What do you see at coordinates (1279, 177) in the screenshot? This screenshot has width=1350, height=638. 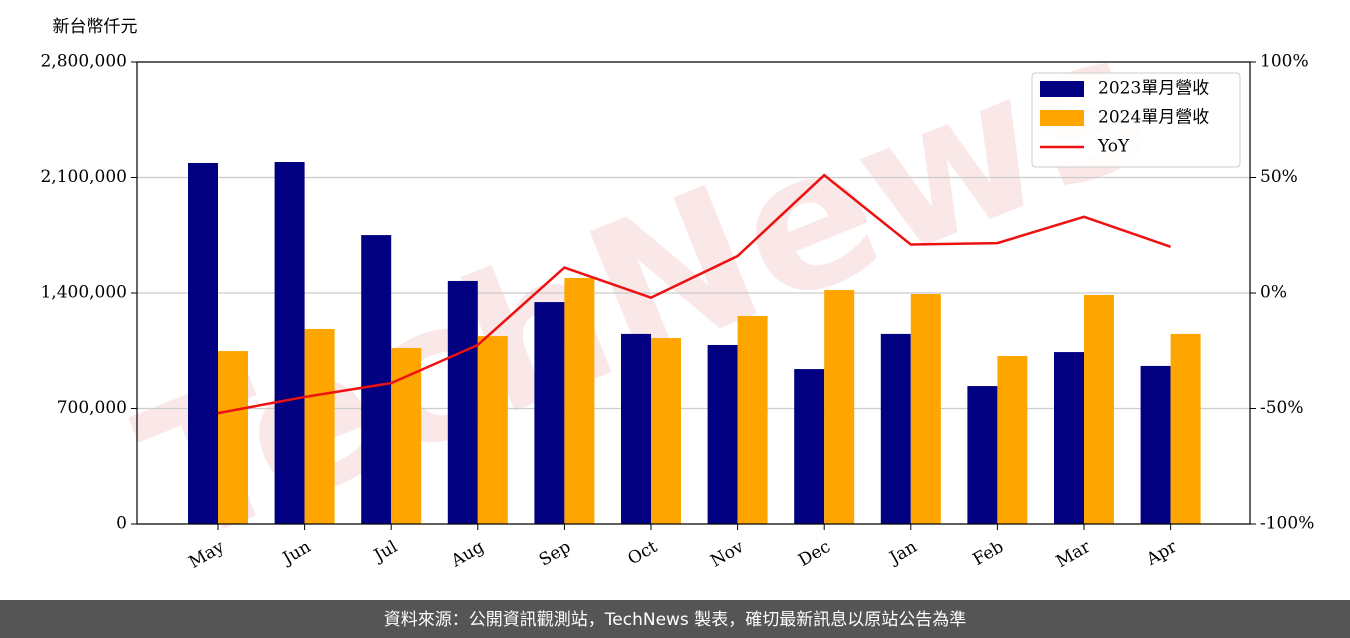 I see `y2-tick-label: 50%` at bounding box center [1279, 177].